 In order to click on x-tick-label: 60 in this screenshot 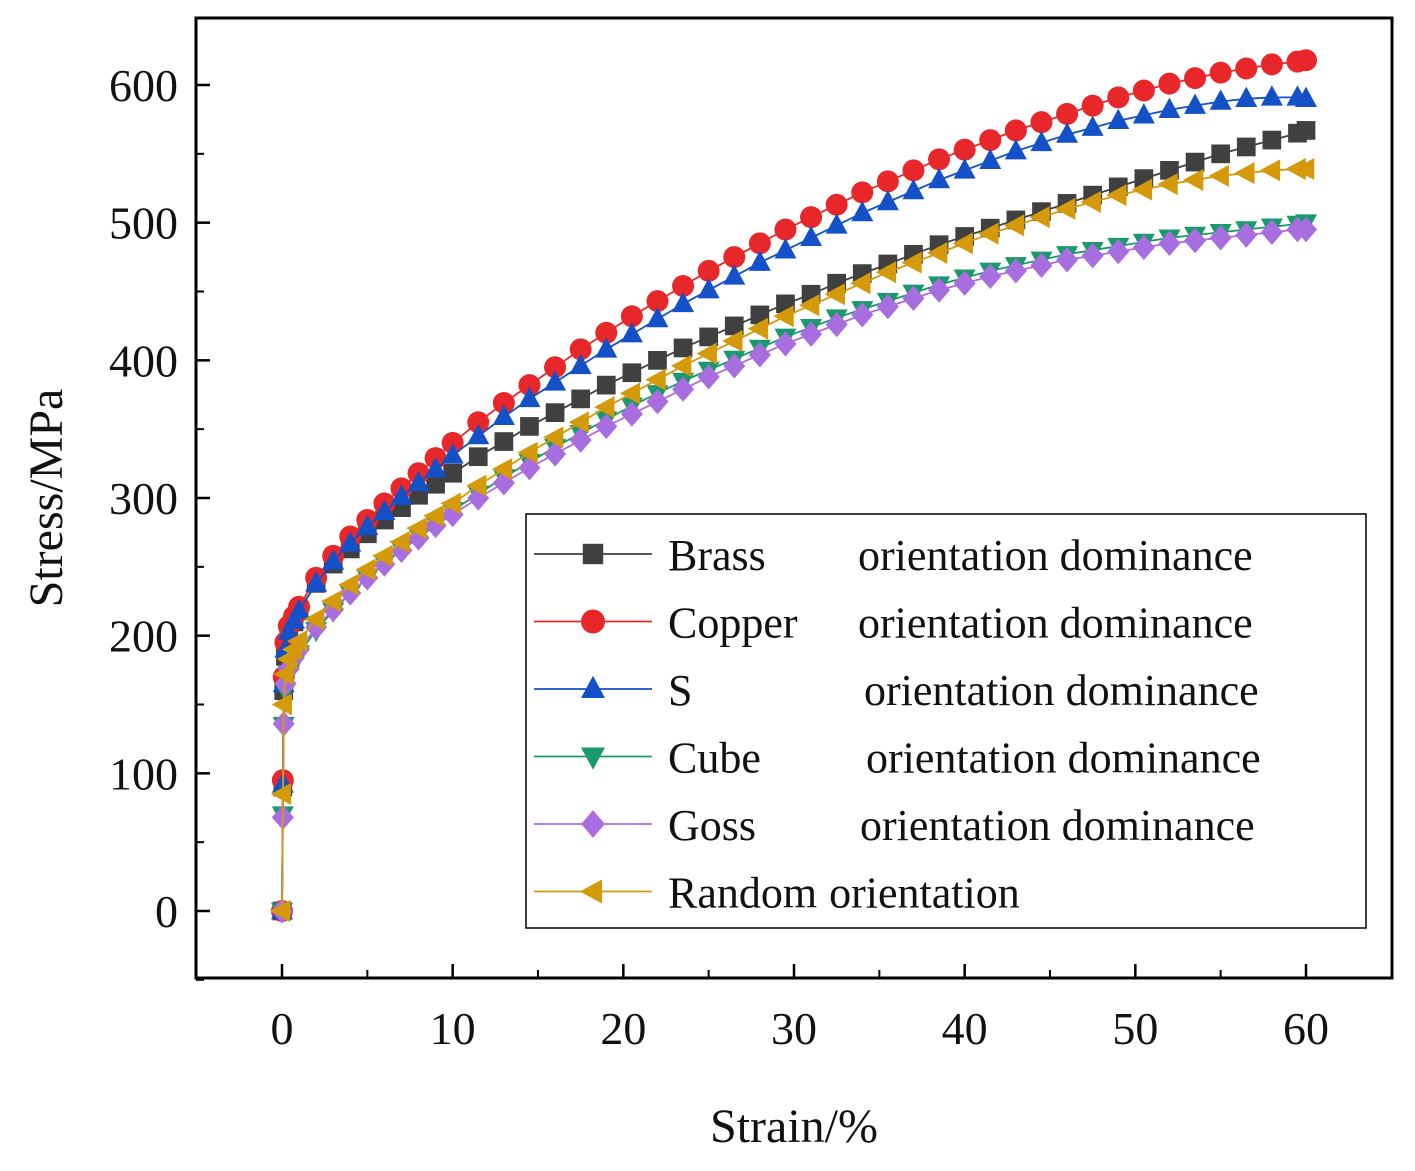, I will do `click(1306, 1028)`.